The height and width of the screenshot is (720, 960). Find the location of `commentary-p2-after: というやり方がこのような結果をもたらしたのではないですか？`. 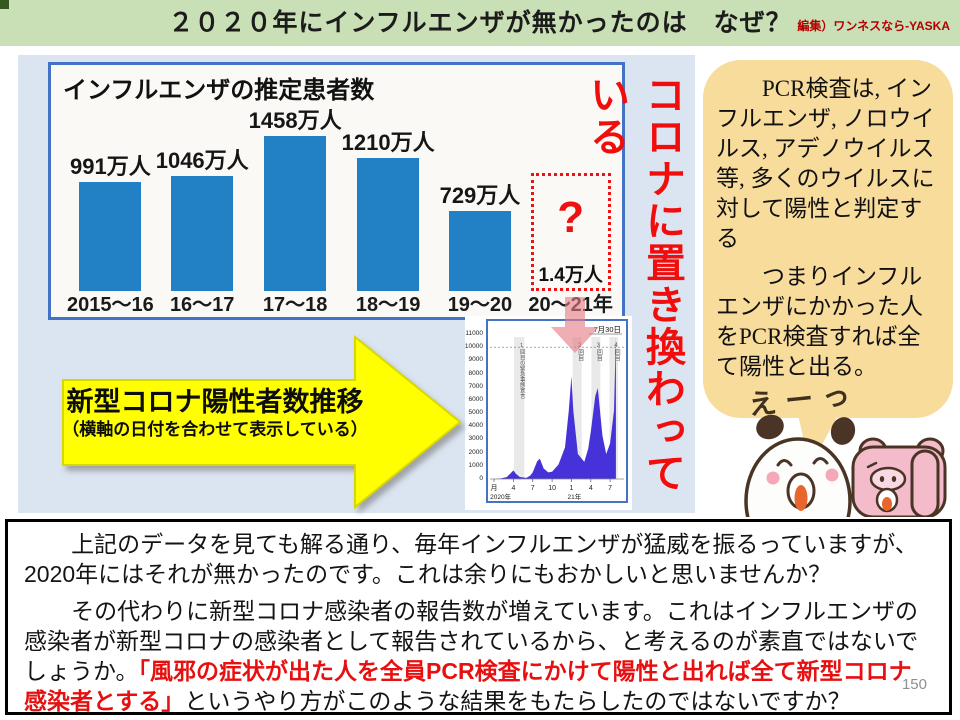

commentary-p2-after: というやり方がこのような結果をもたらしたのではないですか？ is located at coordinates (517, 701).